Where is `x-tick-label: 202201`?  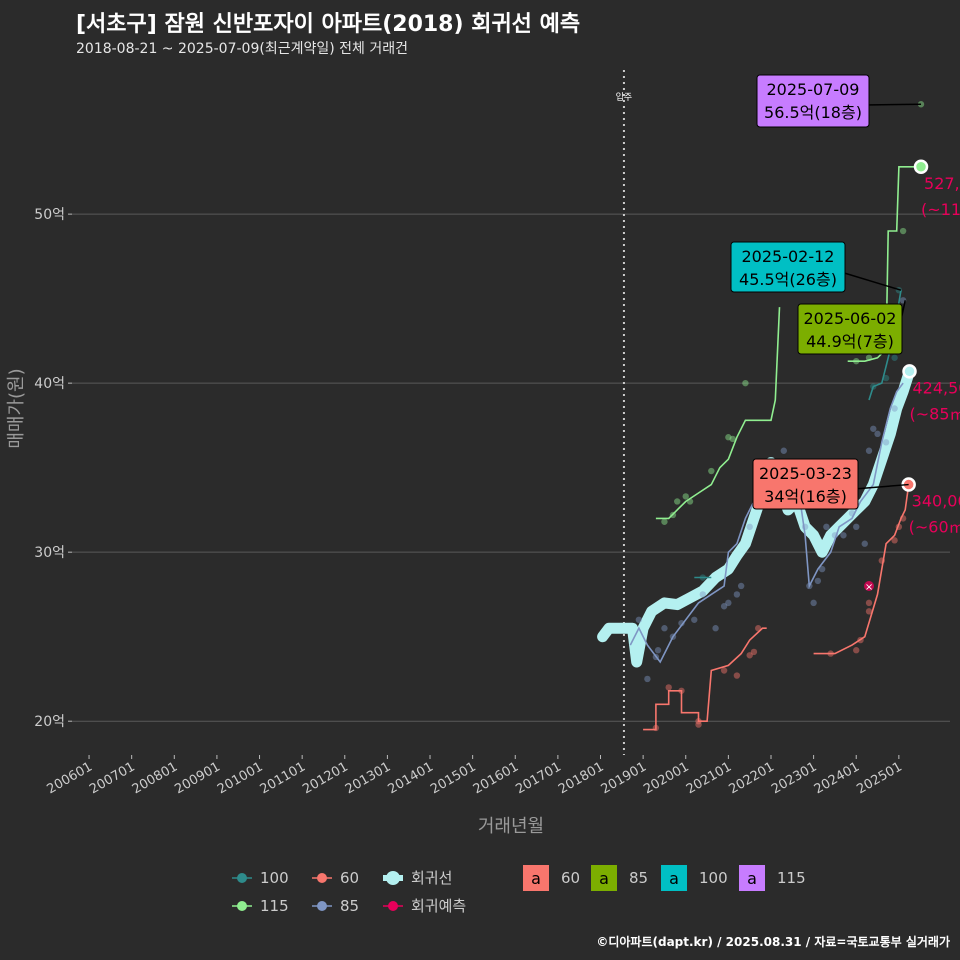 x-tick-label: 202201 is located at coordinates (752, 778).